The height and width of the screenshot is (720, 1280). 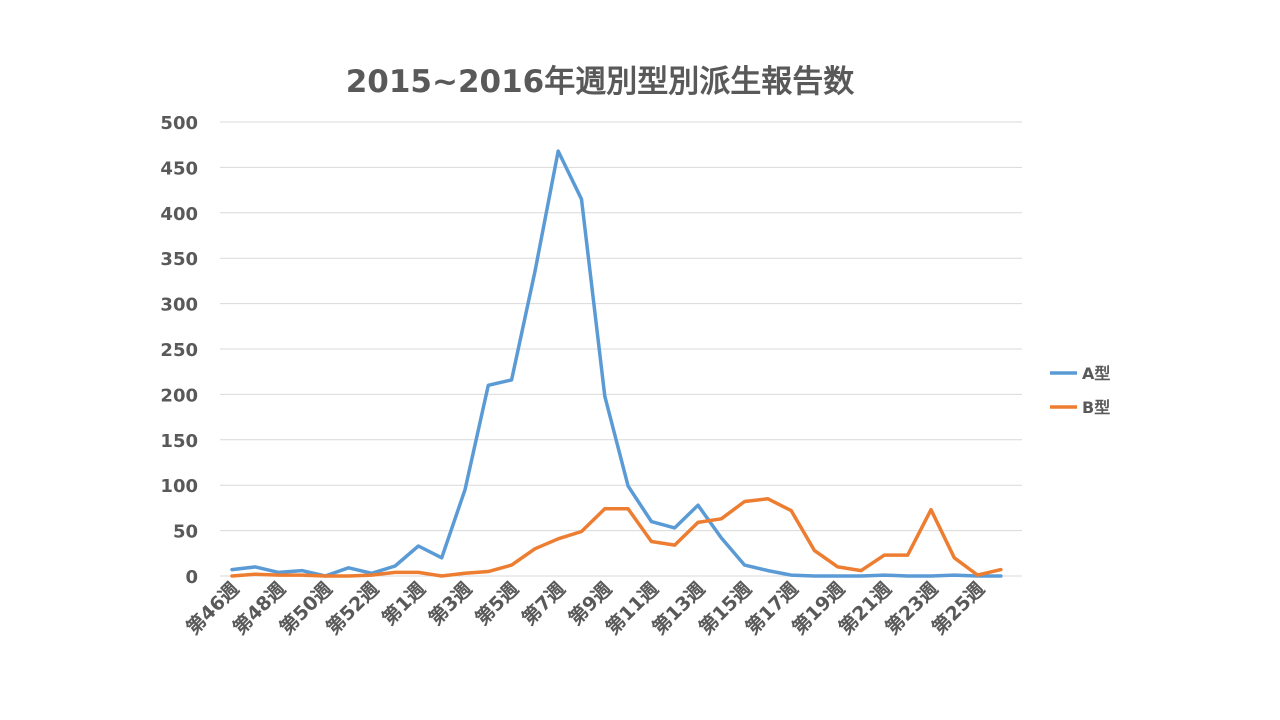 I want to click on y-tick-label: 0, so click(x=191, y=577).